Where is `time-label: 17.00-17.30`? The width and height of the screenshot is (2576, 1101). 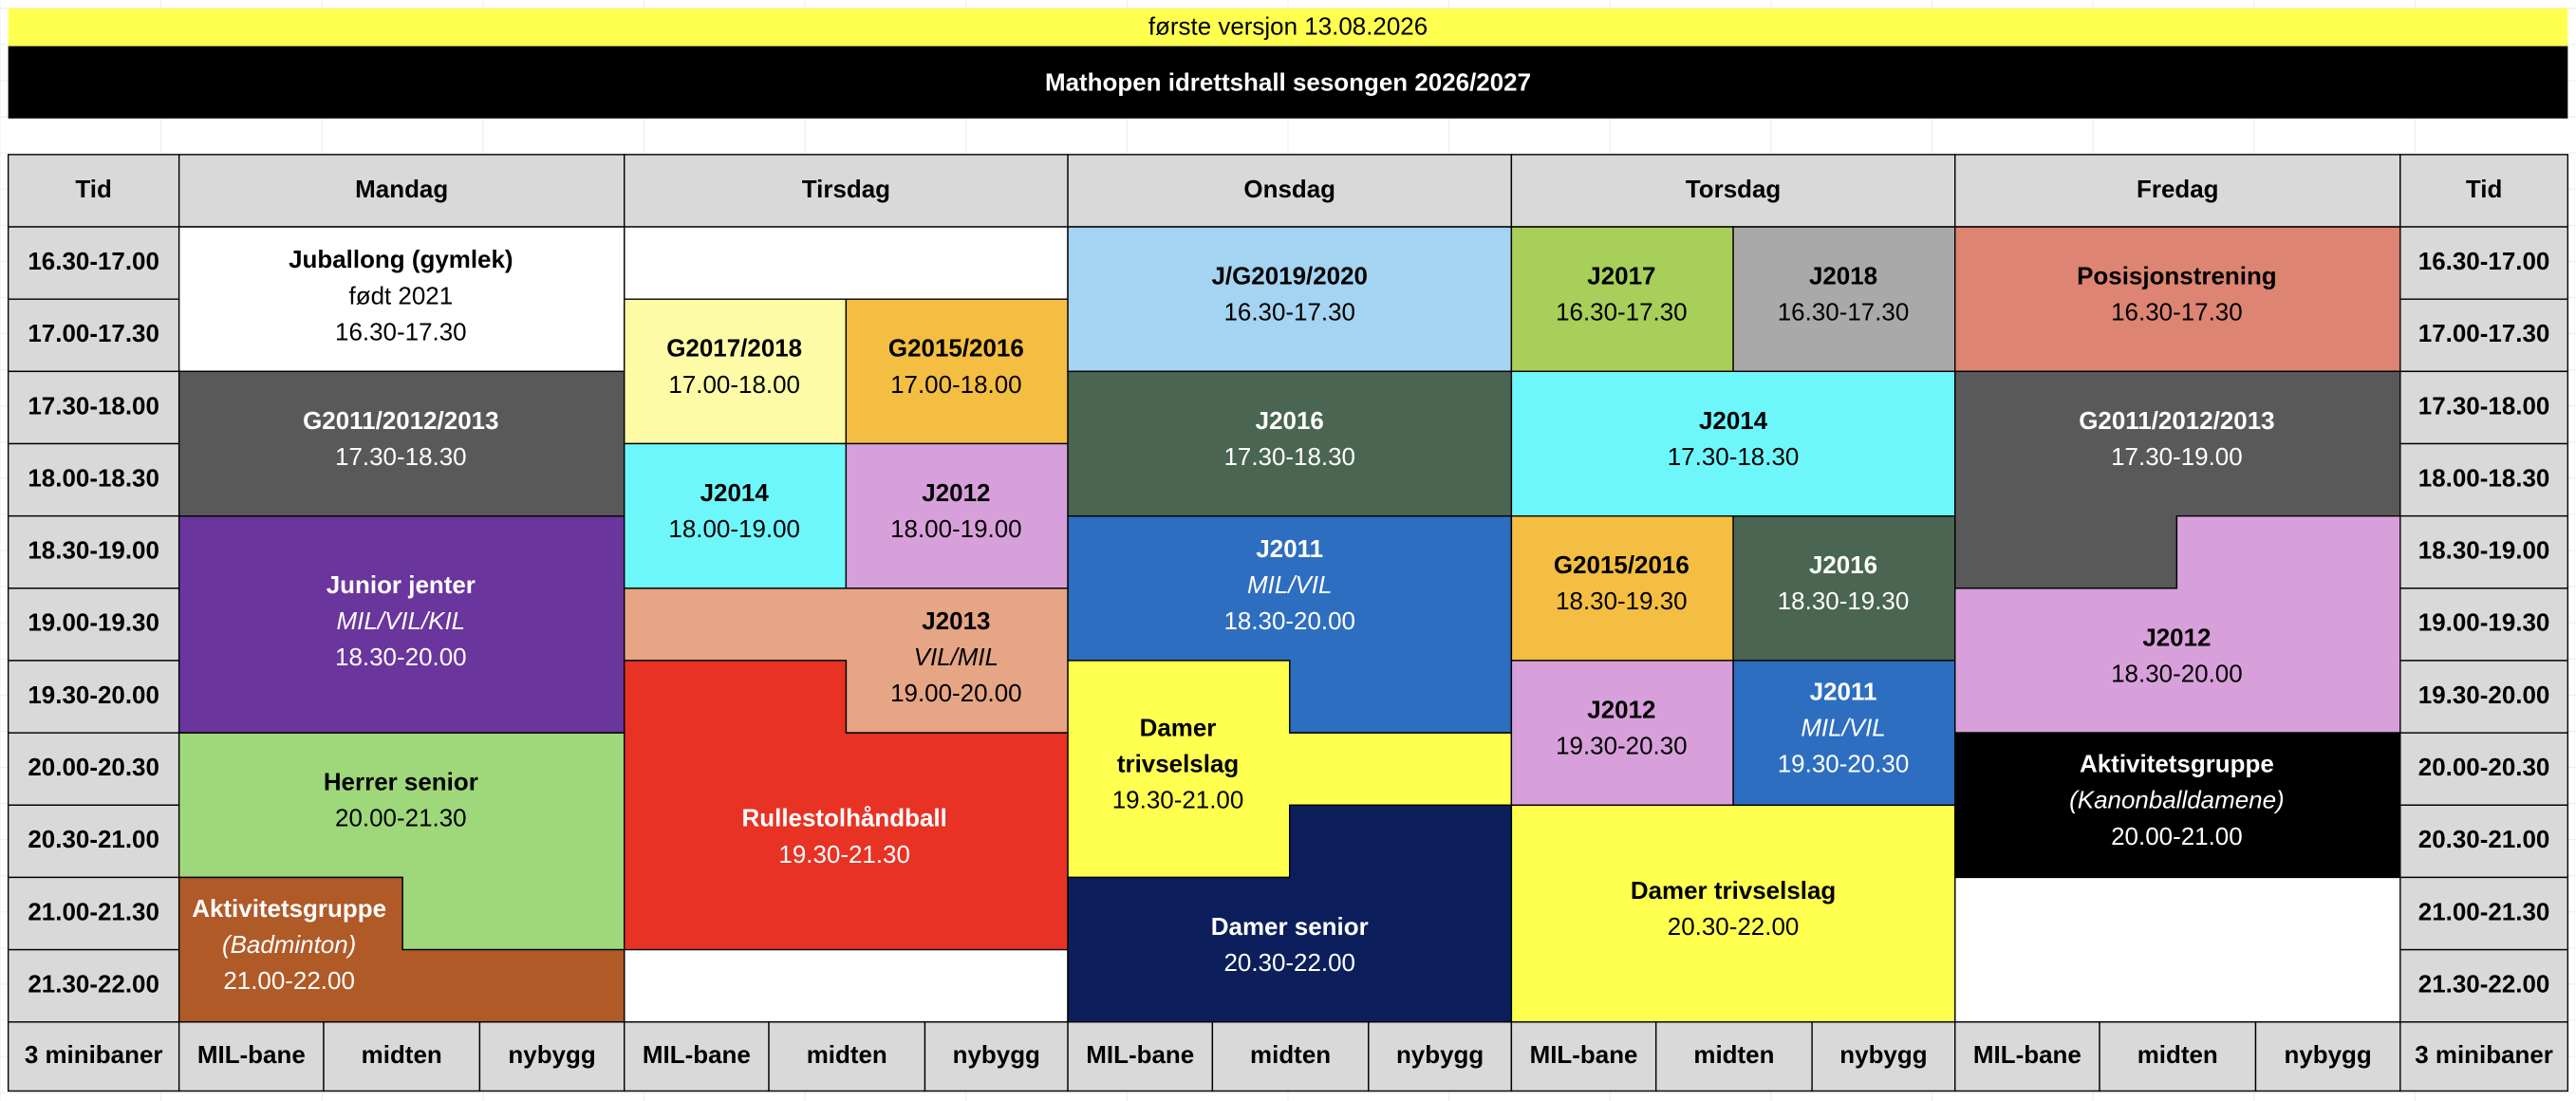
time-label: 17.00-17.30 is located at coordinates (2484, 333).